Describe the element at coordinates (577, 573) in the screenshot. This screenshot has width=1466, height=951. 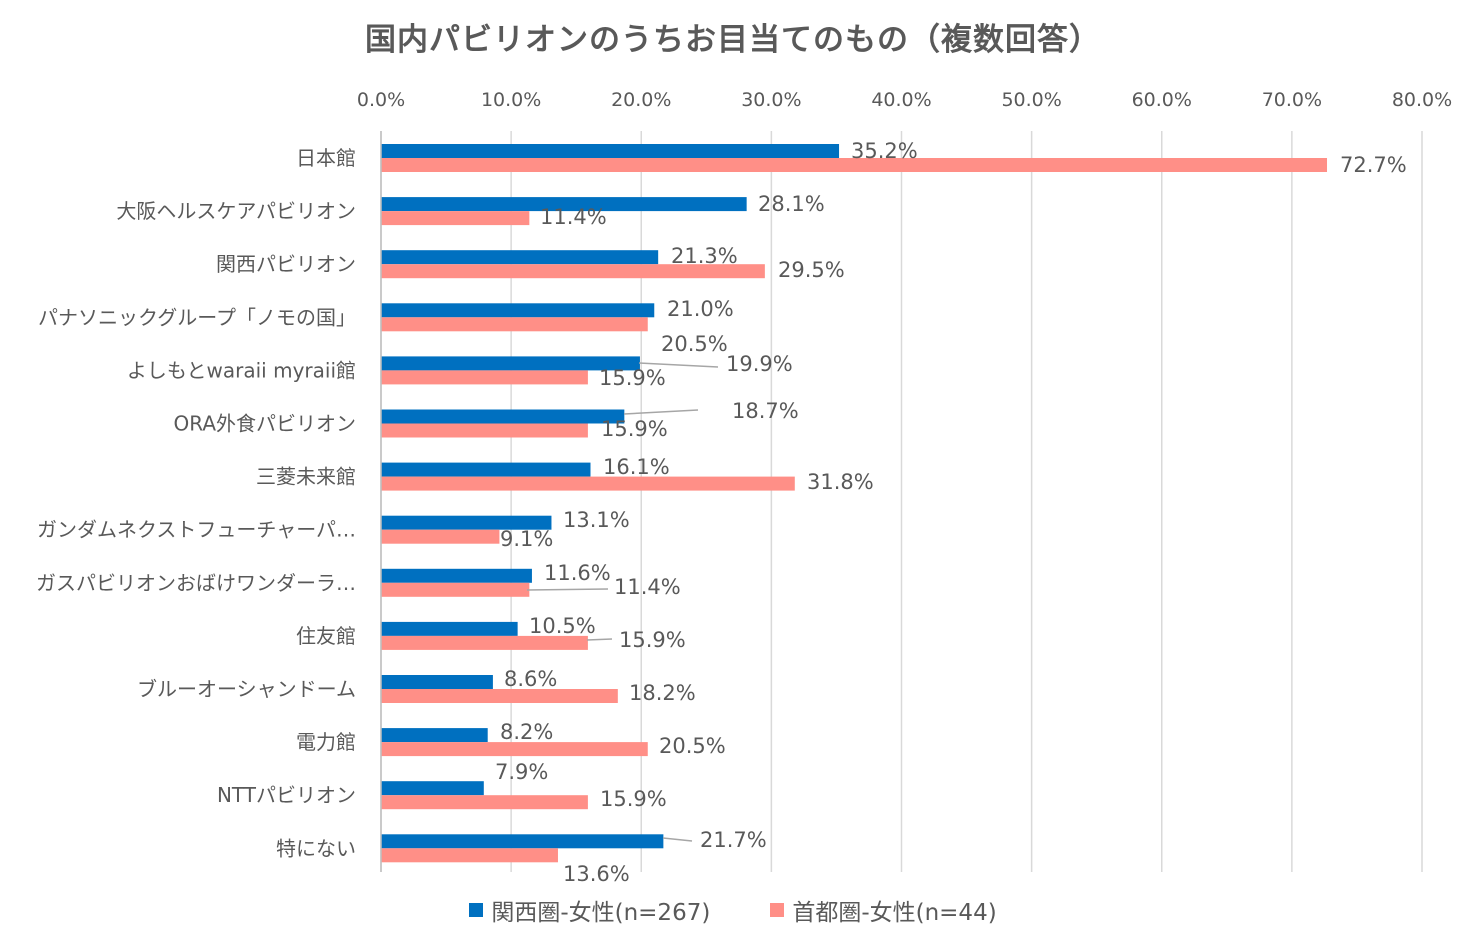
I see `data-label-kansai: 11.6%` at that location.